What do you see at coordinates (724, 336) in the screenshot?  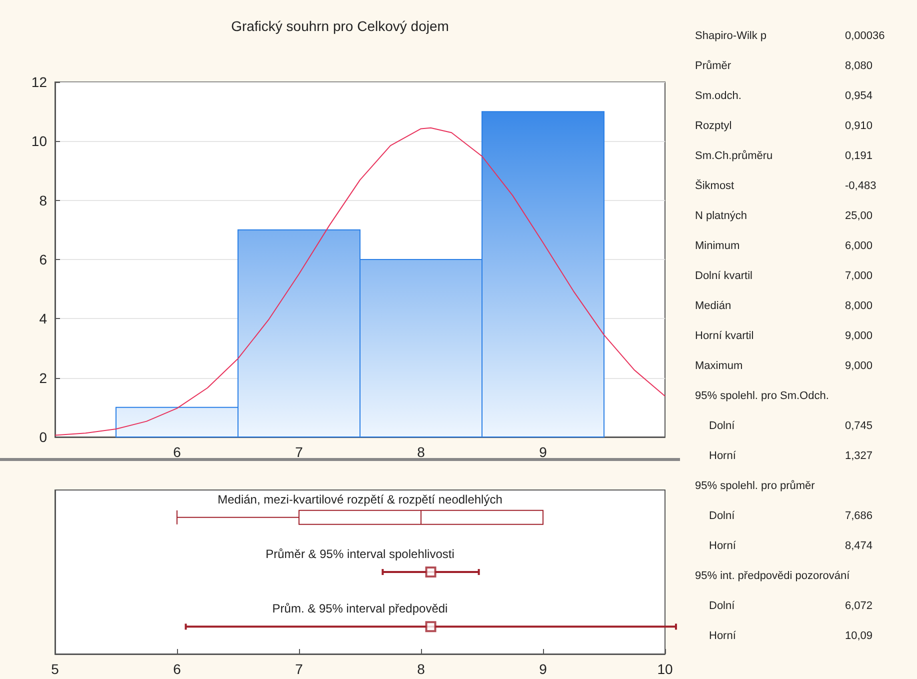 I see `category-label: Horní kvartil` at bounding box center [724, 336].